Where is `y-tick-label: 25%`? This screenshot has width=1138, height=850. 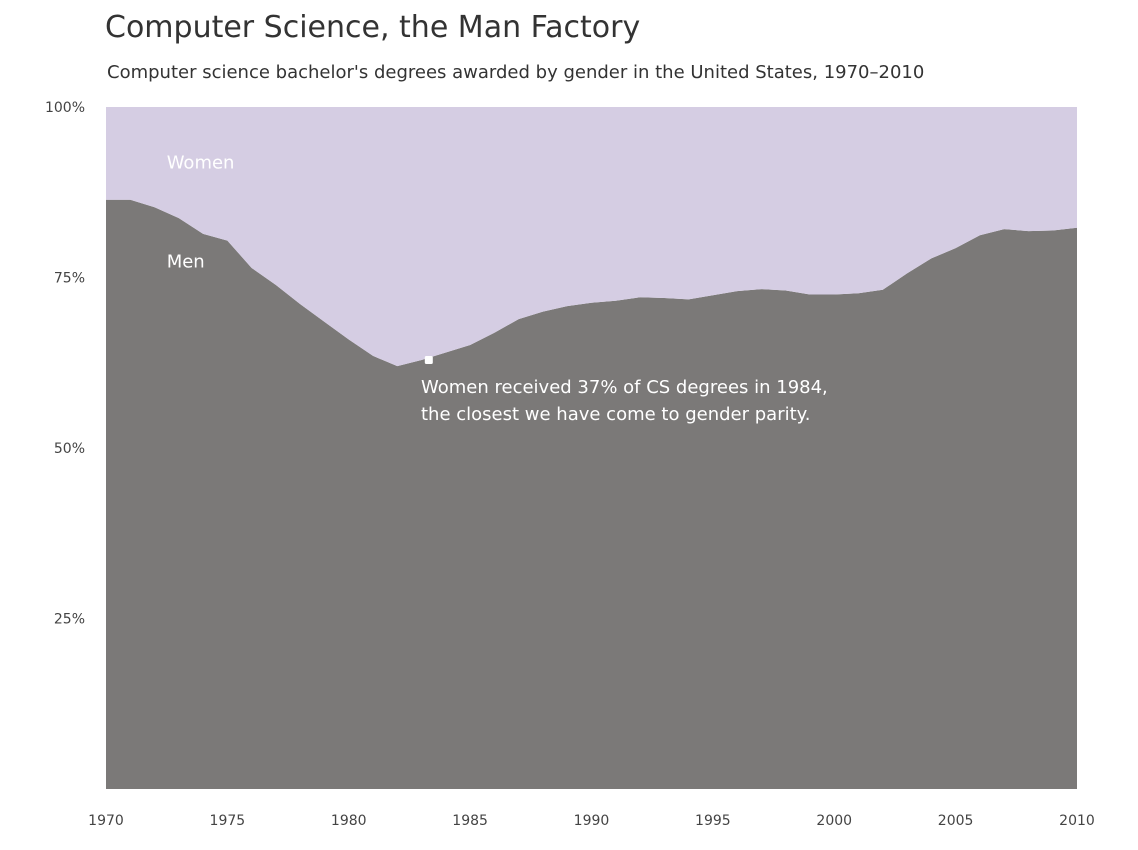 y-tick-label: 25% is located at coordinates (69, 620).